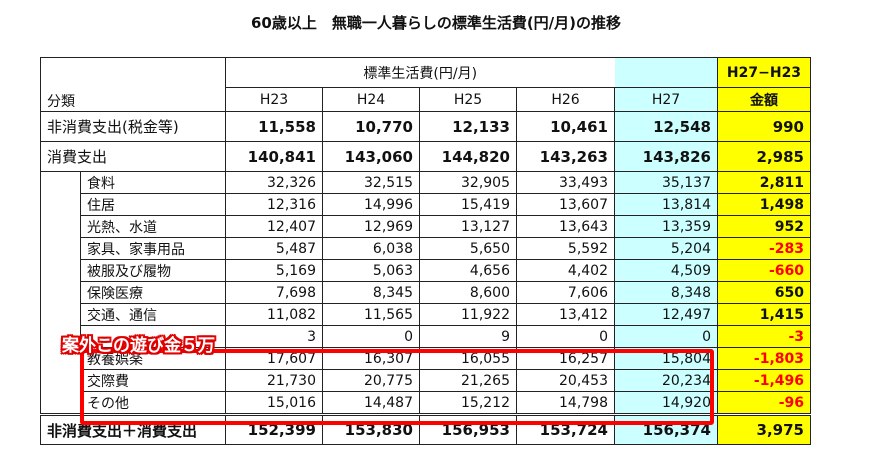  Describe the element at coordinates (371, 99) in the screenshot. I see `year-header: H24` at that location.